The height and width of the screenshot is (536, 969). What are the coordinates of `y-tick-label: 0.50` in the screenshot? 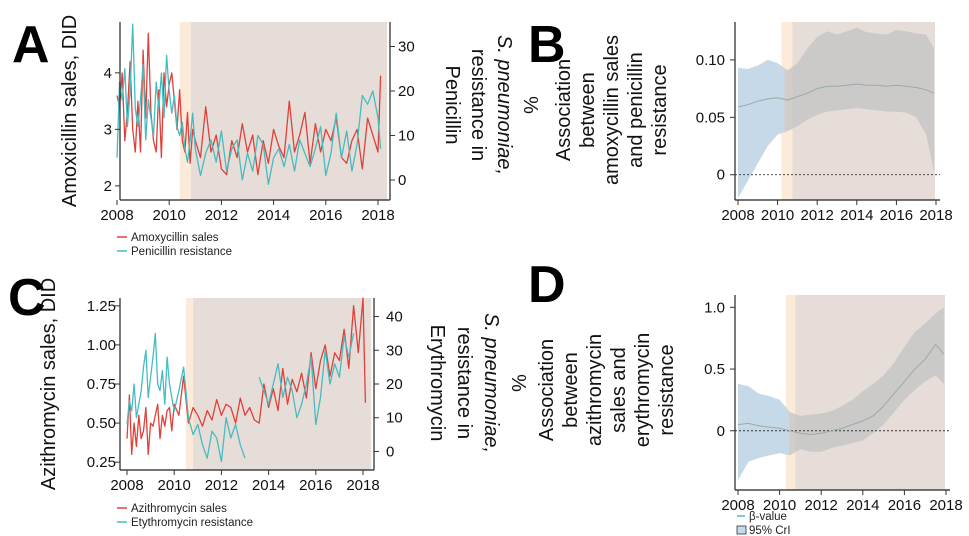 It's located at (101, 423).